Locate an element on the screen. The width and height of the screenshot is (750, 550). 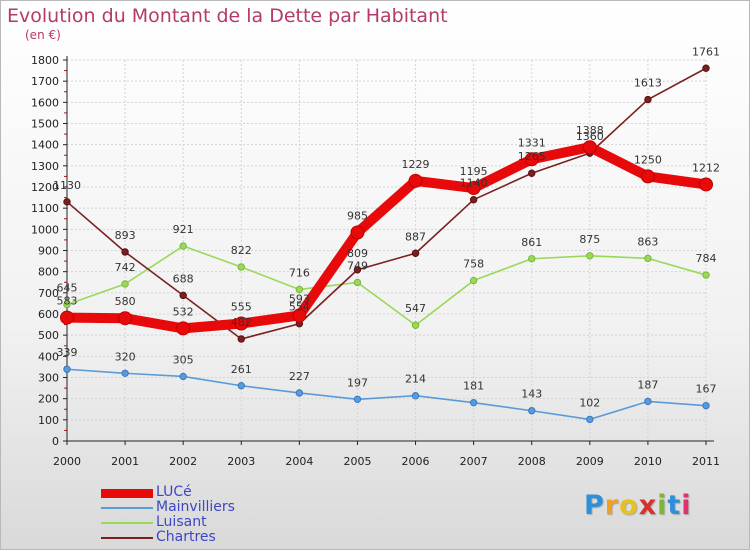
data-label: 758 is located at coordinates (473, 264).